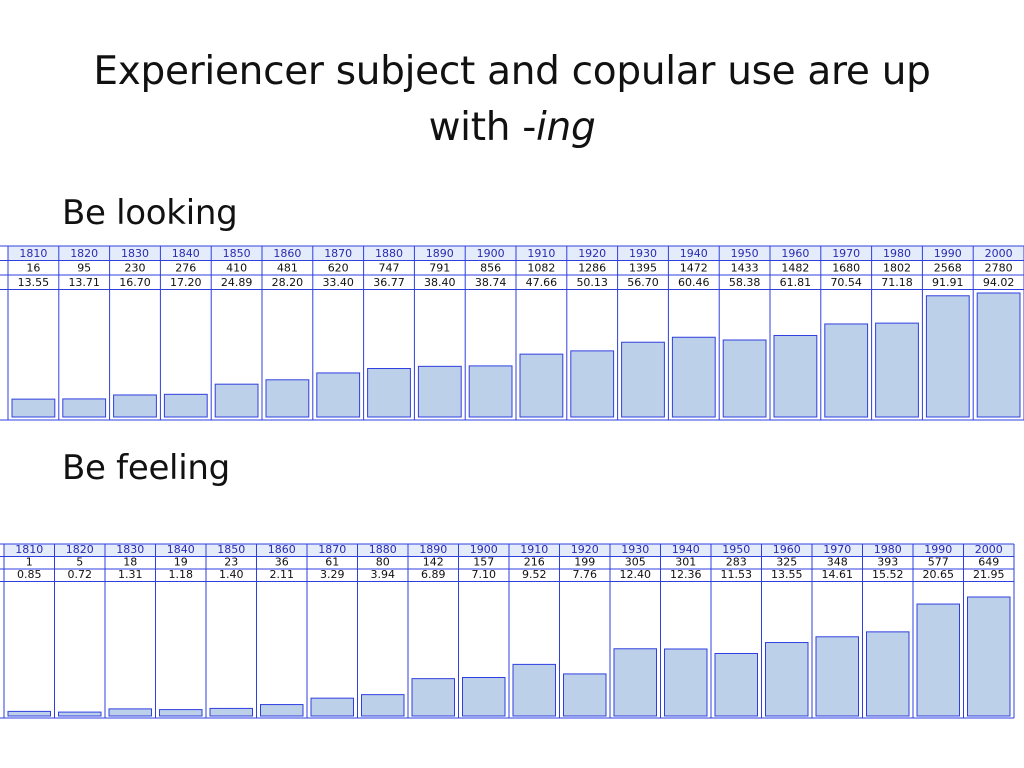 This screenshot has width=1024, height=768. Describe the element at coordinates (694, 282) in the screenshot. I see `per-million-label: 60.46` at that location.